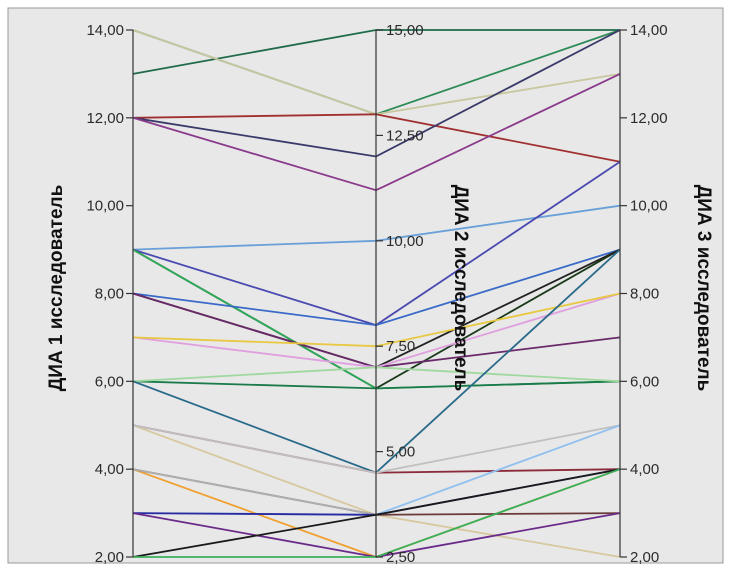 Image resolution: width=731 pixels, height=572 pixels. I want to click on tick-label: 12,50, so click(405, 135).